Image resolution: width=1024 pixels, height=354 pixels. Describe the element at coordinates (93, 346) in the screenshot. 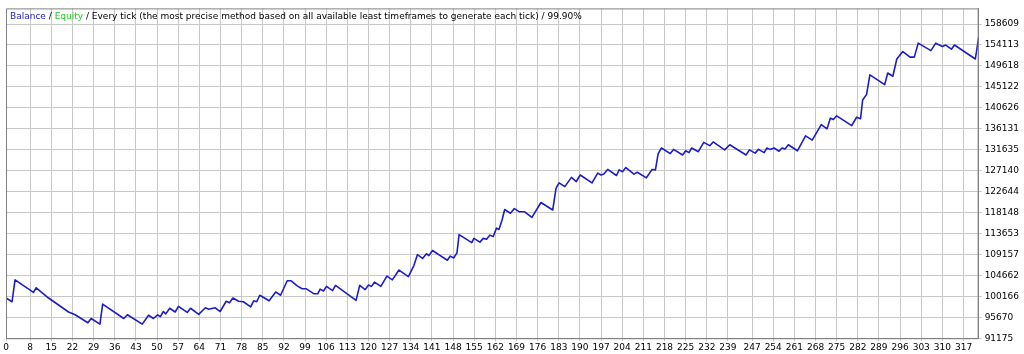

I see `x-tick-label: 29` at that location.